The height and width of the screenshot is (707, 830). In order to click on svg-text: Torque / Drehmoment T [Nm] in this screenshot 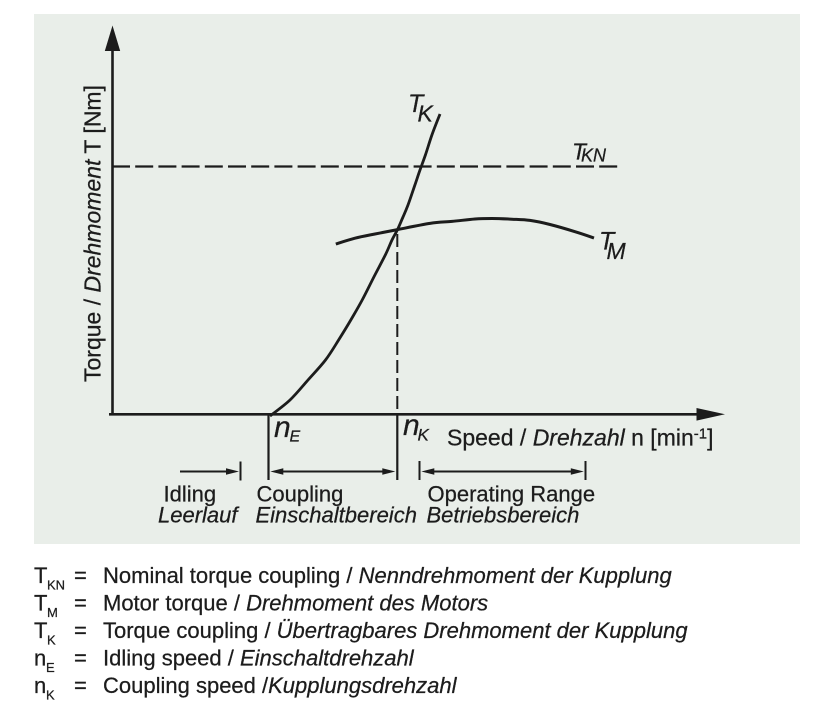, I will do `click(93, 233)`.